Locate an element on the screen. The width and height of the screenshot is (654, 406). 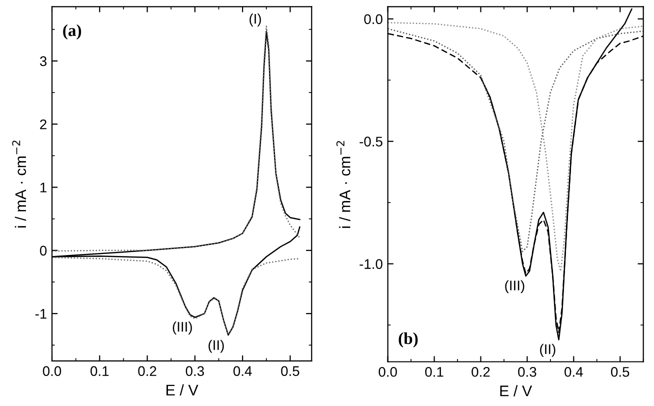
y-tick-label: -1.0 is located at coordinates (371, 264).